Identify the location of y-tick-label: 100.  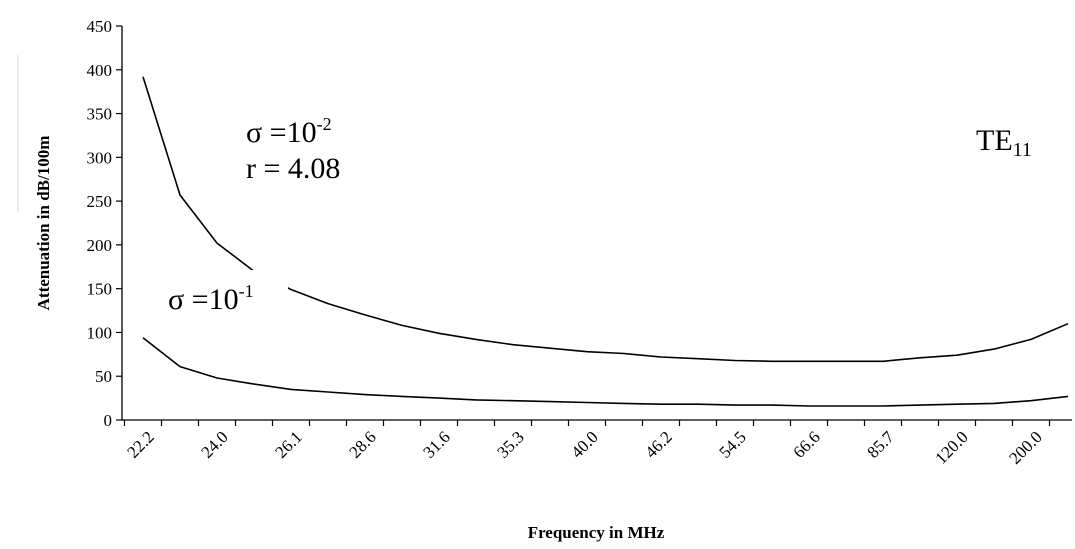
(100, 332).